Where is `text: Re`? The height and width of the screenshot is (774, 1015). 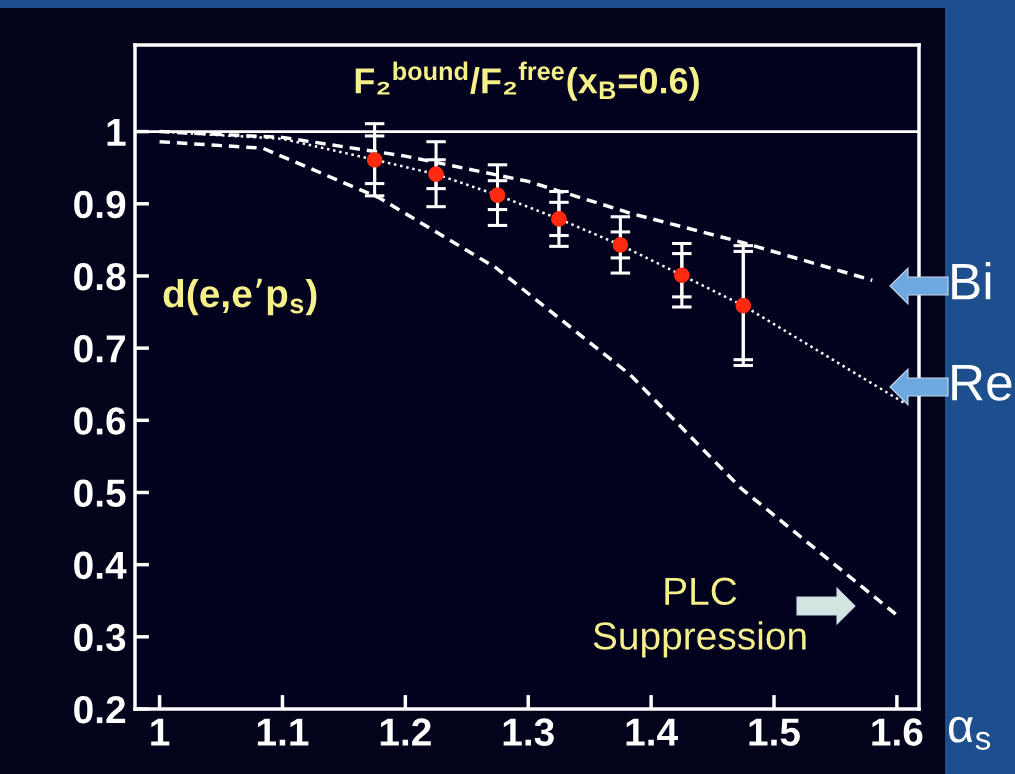 text: Re is located at coordinates (982, 382).